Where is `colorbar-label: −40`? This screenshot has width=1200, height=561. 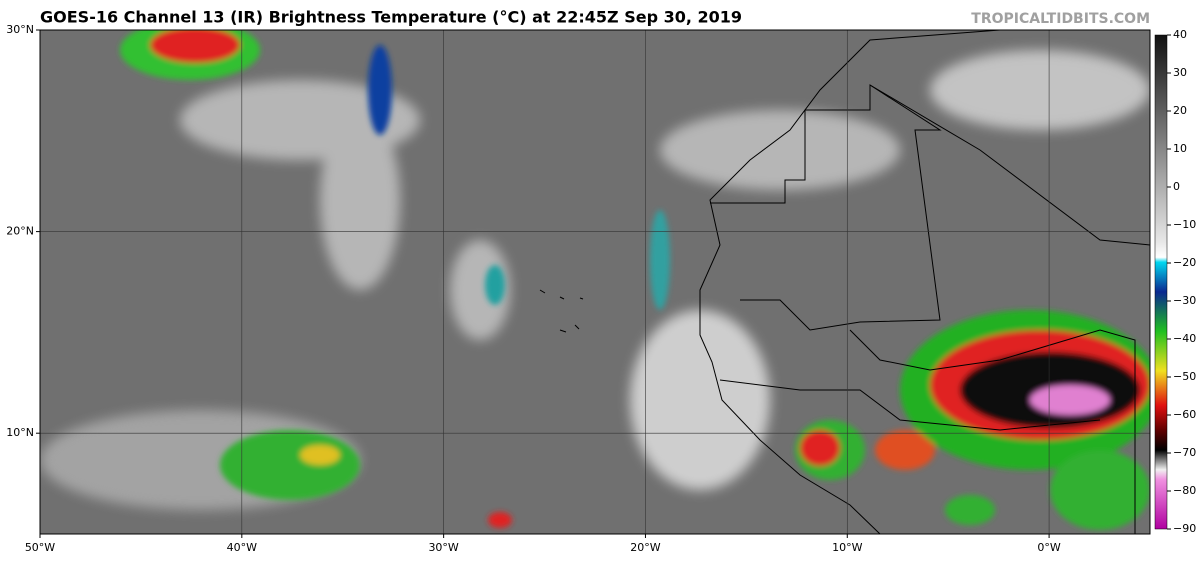
colorbar-label: −40 is located at coordinates (1184, 338).